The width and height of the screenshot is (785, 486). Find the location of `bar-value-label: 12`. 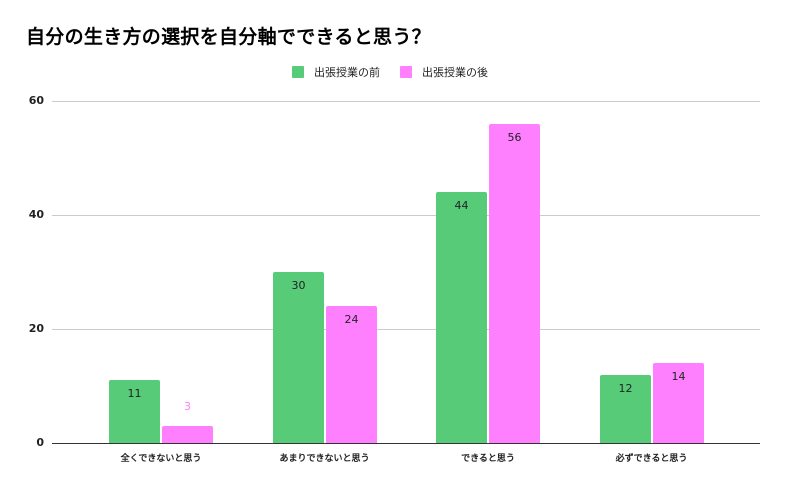

bar-value-label: 12 is located at coordinates (625, 388).